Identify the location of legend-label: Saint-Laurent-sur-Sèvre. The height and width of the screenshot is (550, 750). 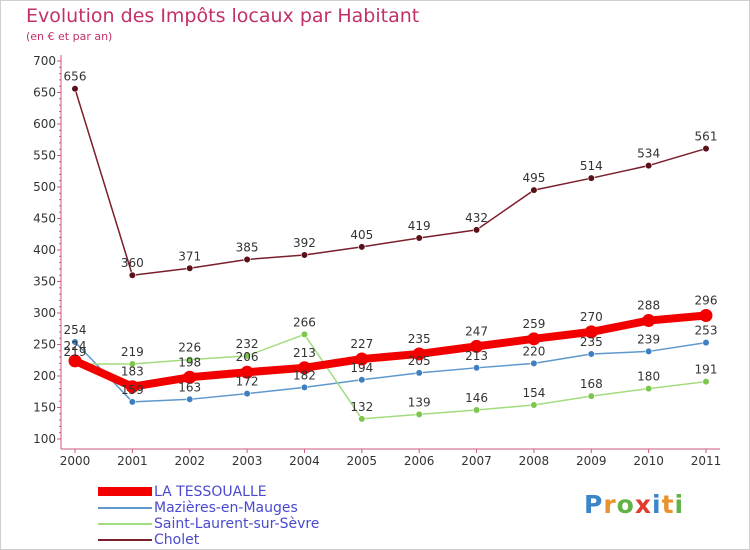
(237, 524).